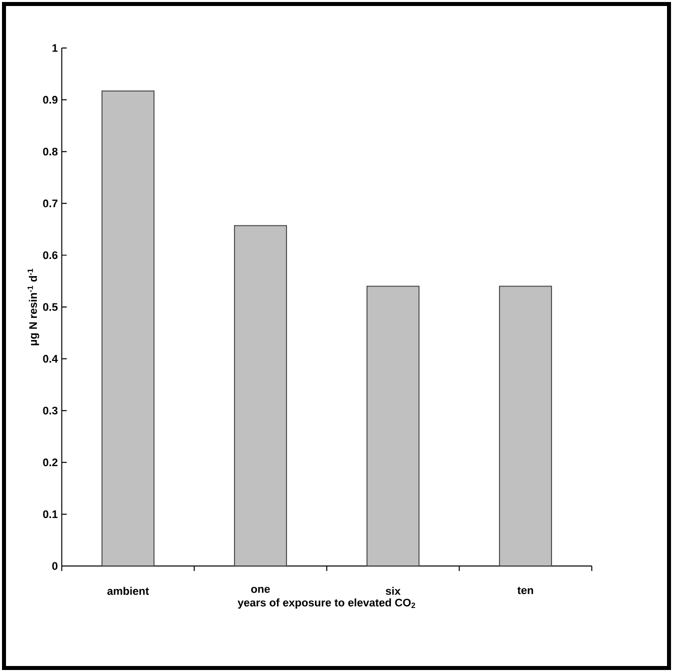  Describe the element at coordinates (55, 48) in the screenshot. I see `y-tick-label: 1` at that location.